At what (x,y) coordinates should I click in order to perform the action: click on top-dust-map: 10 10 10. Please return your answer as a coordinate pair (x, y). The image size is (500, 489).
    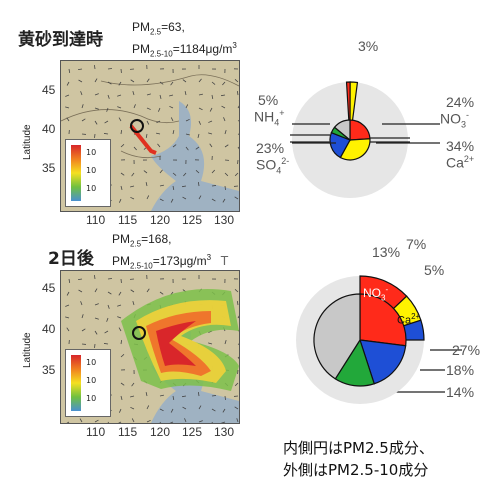
    Looking at the image, I should click on (150, 136).